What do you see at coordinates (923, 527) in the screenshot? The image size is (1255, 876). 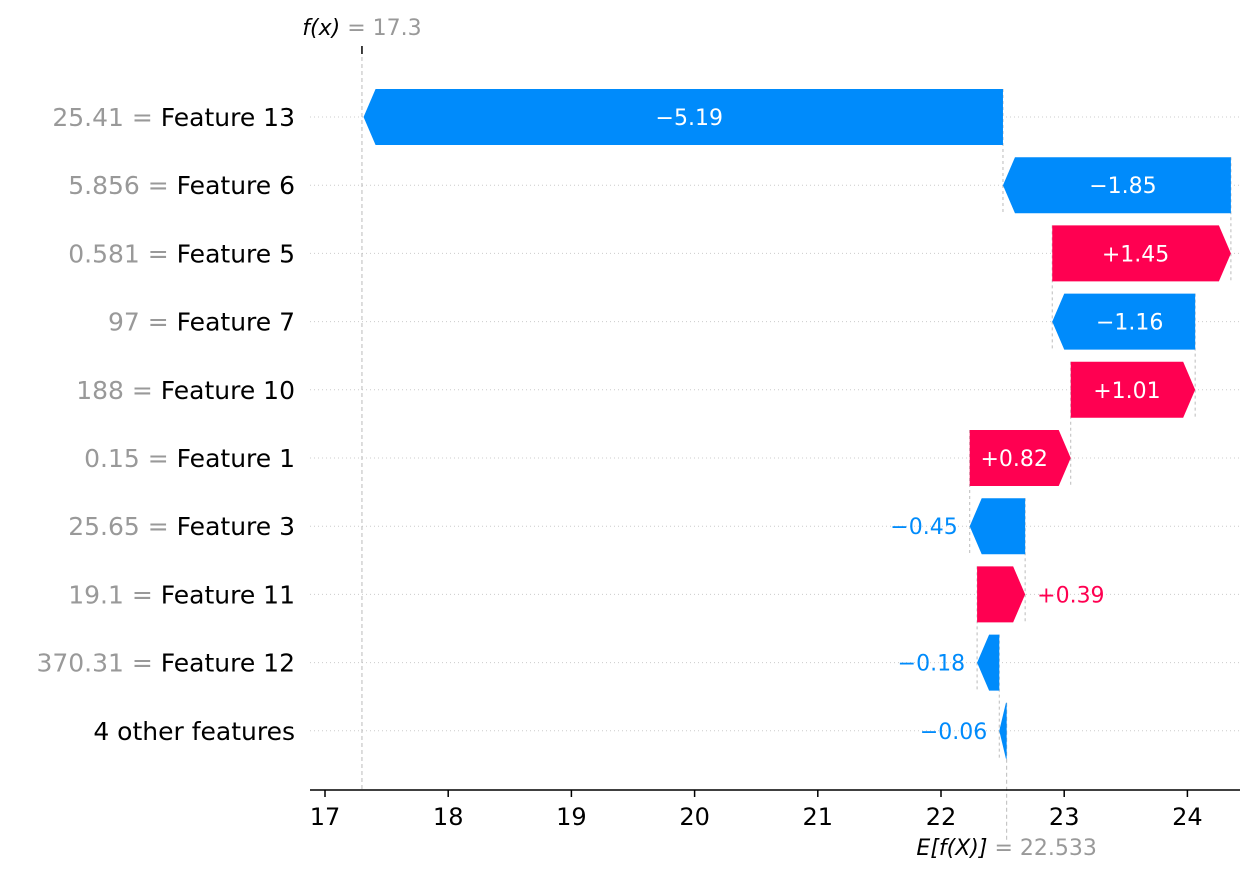 I see `bar-value-label: −0.45` at bounding box center [923, 527].